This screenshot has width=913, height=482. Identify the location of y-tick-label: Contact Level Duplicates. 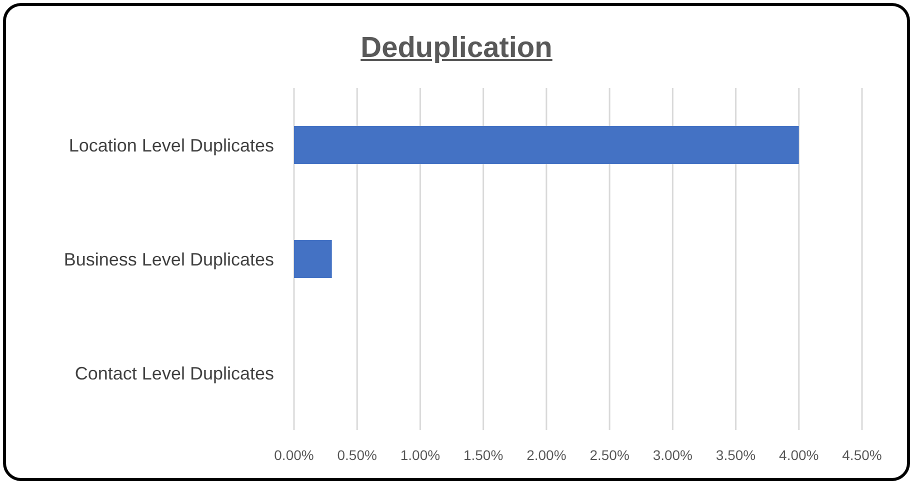
(174, 373).